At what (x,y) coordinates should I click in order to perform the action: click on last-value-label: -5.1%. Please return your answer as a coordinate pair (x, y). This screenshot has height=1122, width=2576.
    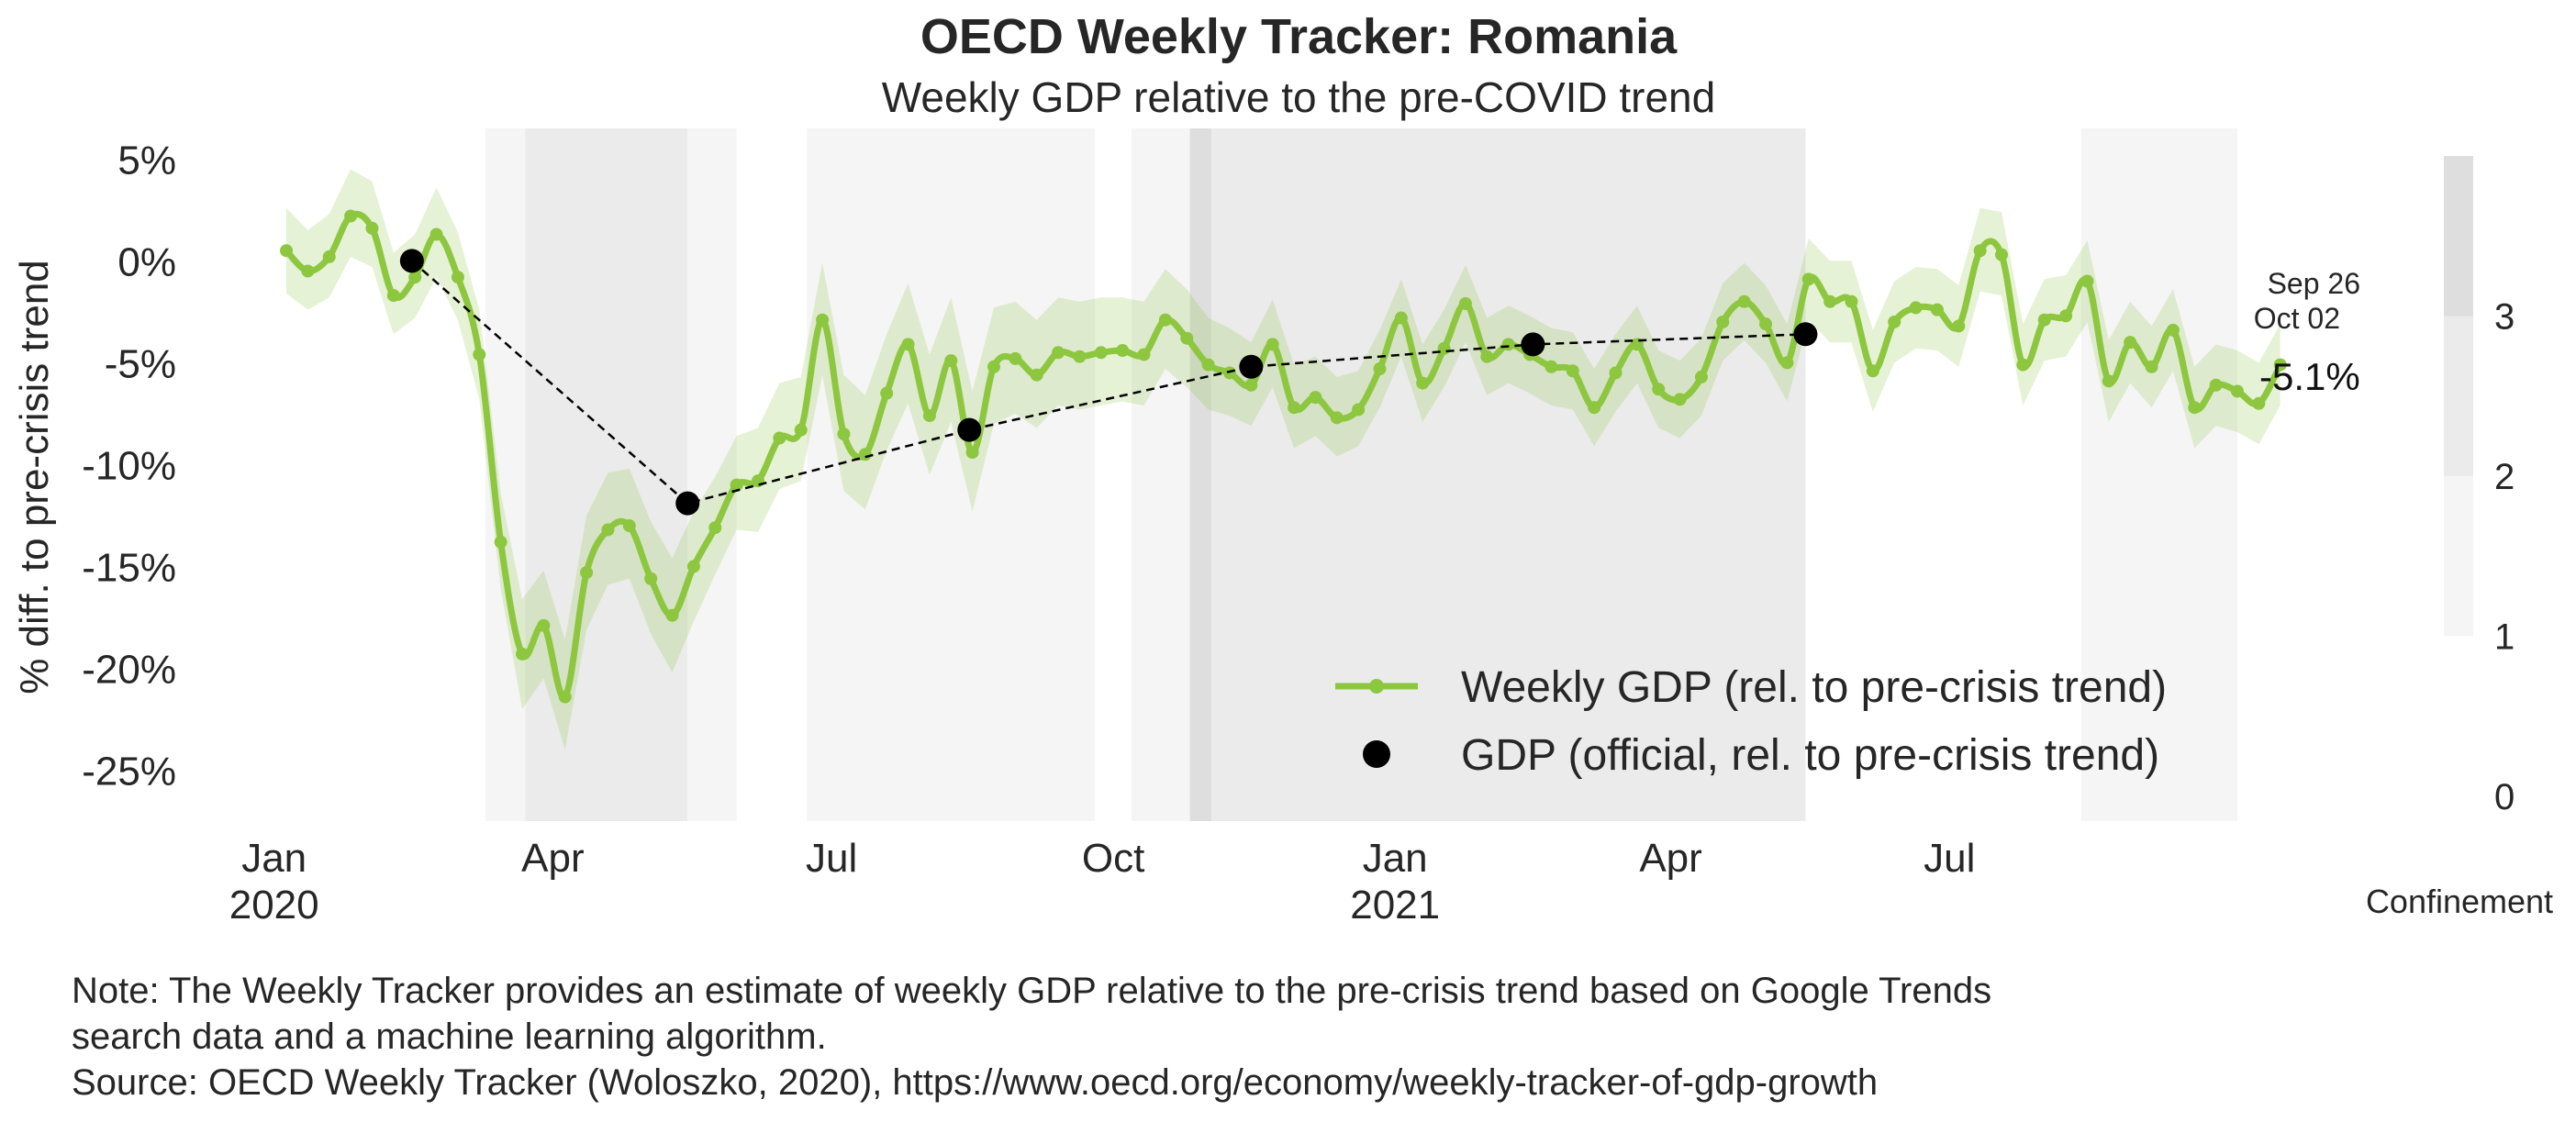
    Looking at the image, I should click on (2309, 377).